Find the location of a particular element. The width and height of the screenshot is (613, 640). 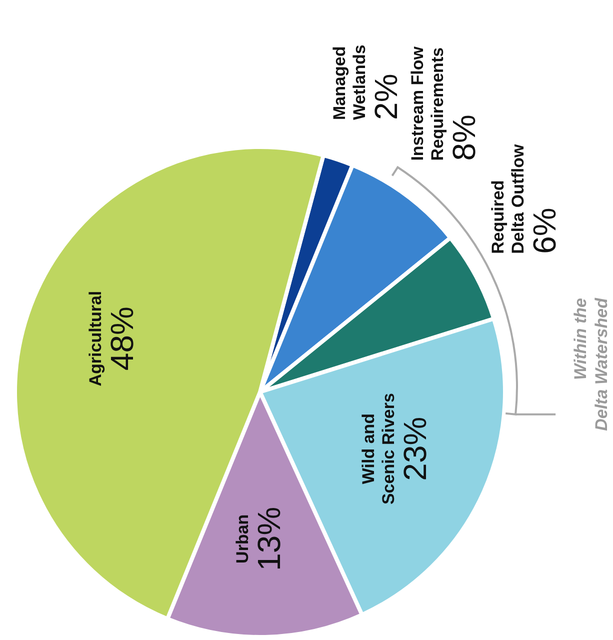

data-label: 6% is located at coordinates (544, 231).